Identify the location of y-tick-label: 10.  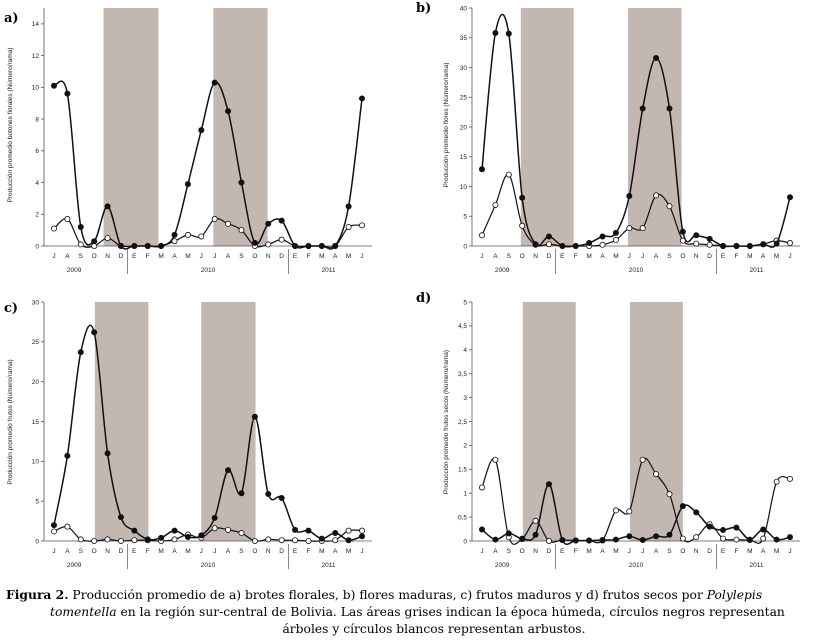
(36, 462).